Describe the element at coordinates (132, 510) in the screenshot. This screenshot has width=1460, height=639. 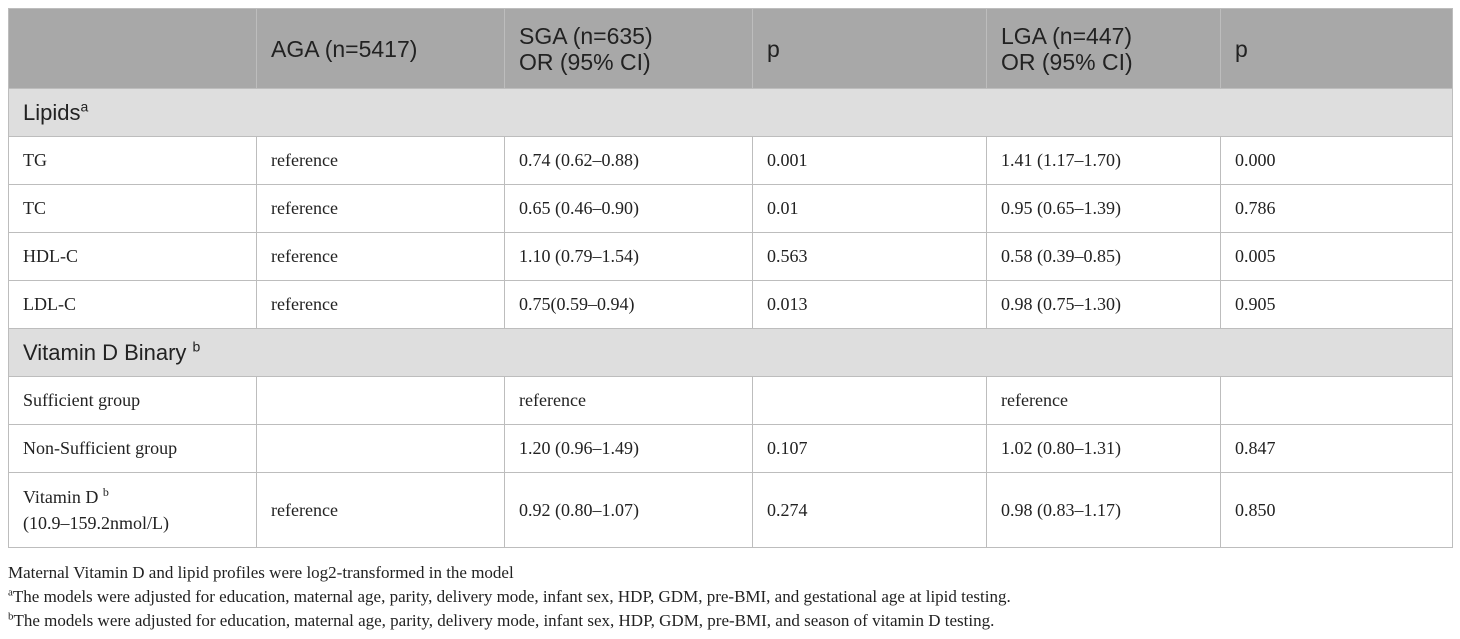
I see `row-label: Vitamin D b (10.9–159.2nmol/L)` at that location.